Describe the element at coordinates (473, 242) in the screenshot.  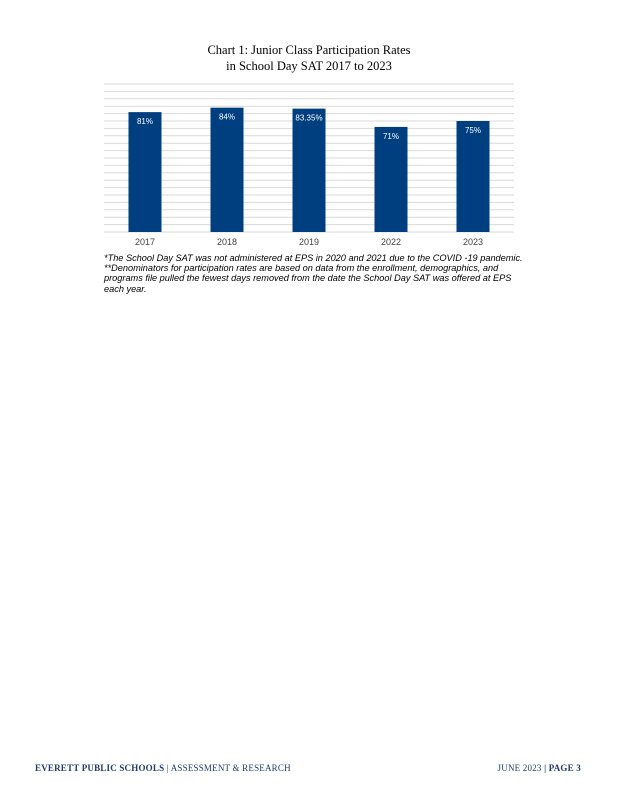
I see `x-tick-2023: 2023` at that location.